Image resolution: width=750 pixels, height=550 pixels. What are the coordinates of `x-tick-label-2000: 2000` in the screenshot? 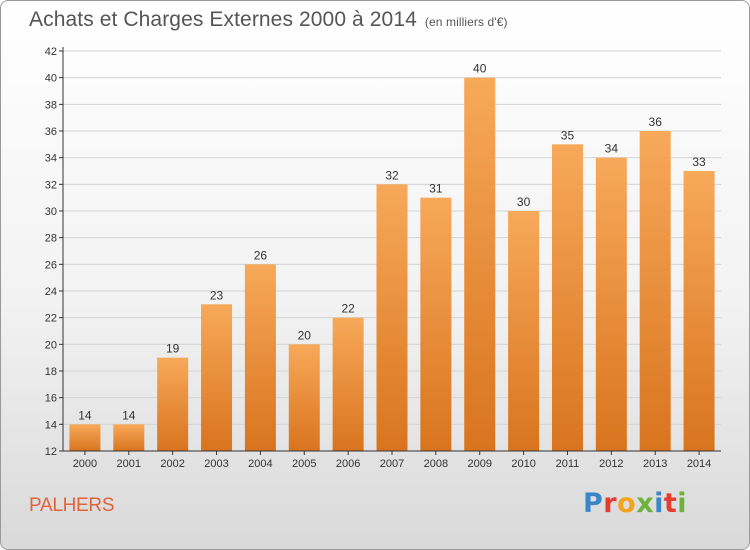 It's located at (85, 464).